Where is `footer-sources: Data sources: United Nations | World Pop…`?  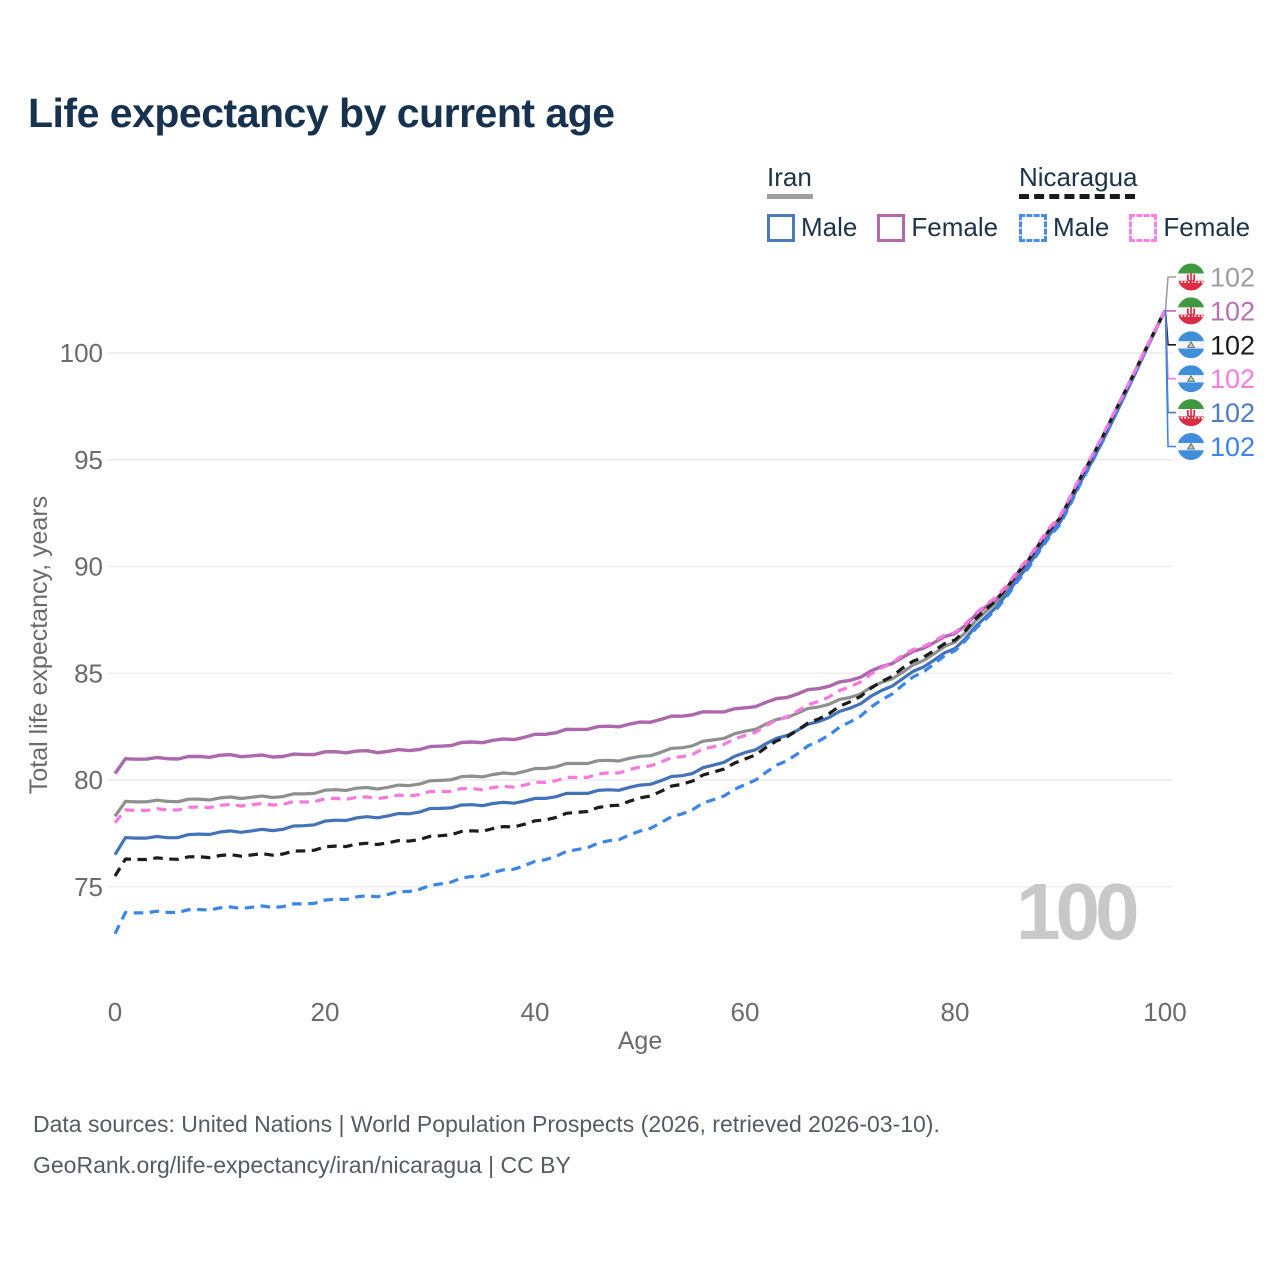
footer-sources: Data sources: United Nations | World Pop… is located at coordinates (486, 1124).